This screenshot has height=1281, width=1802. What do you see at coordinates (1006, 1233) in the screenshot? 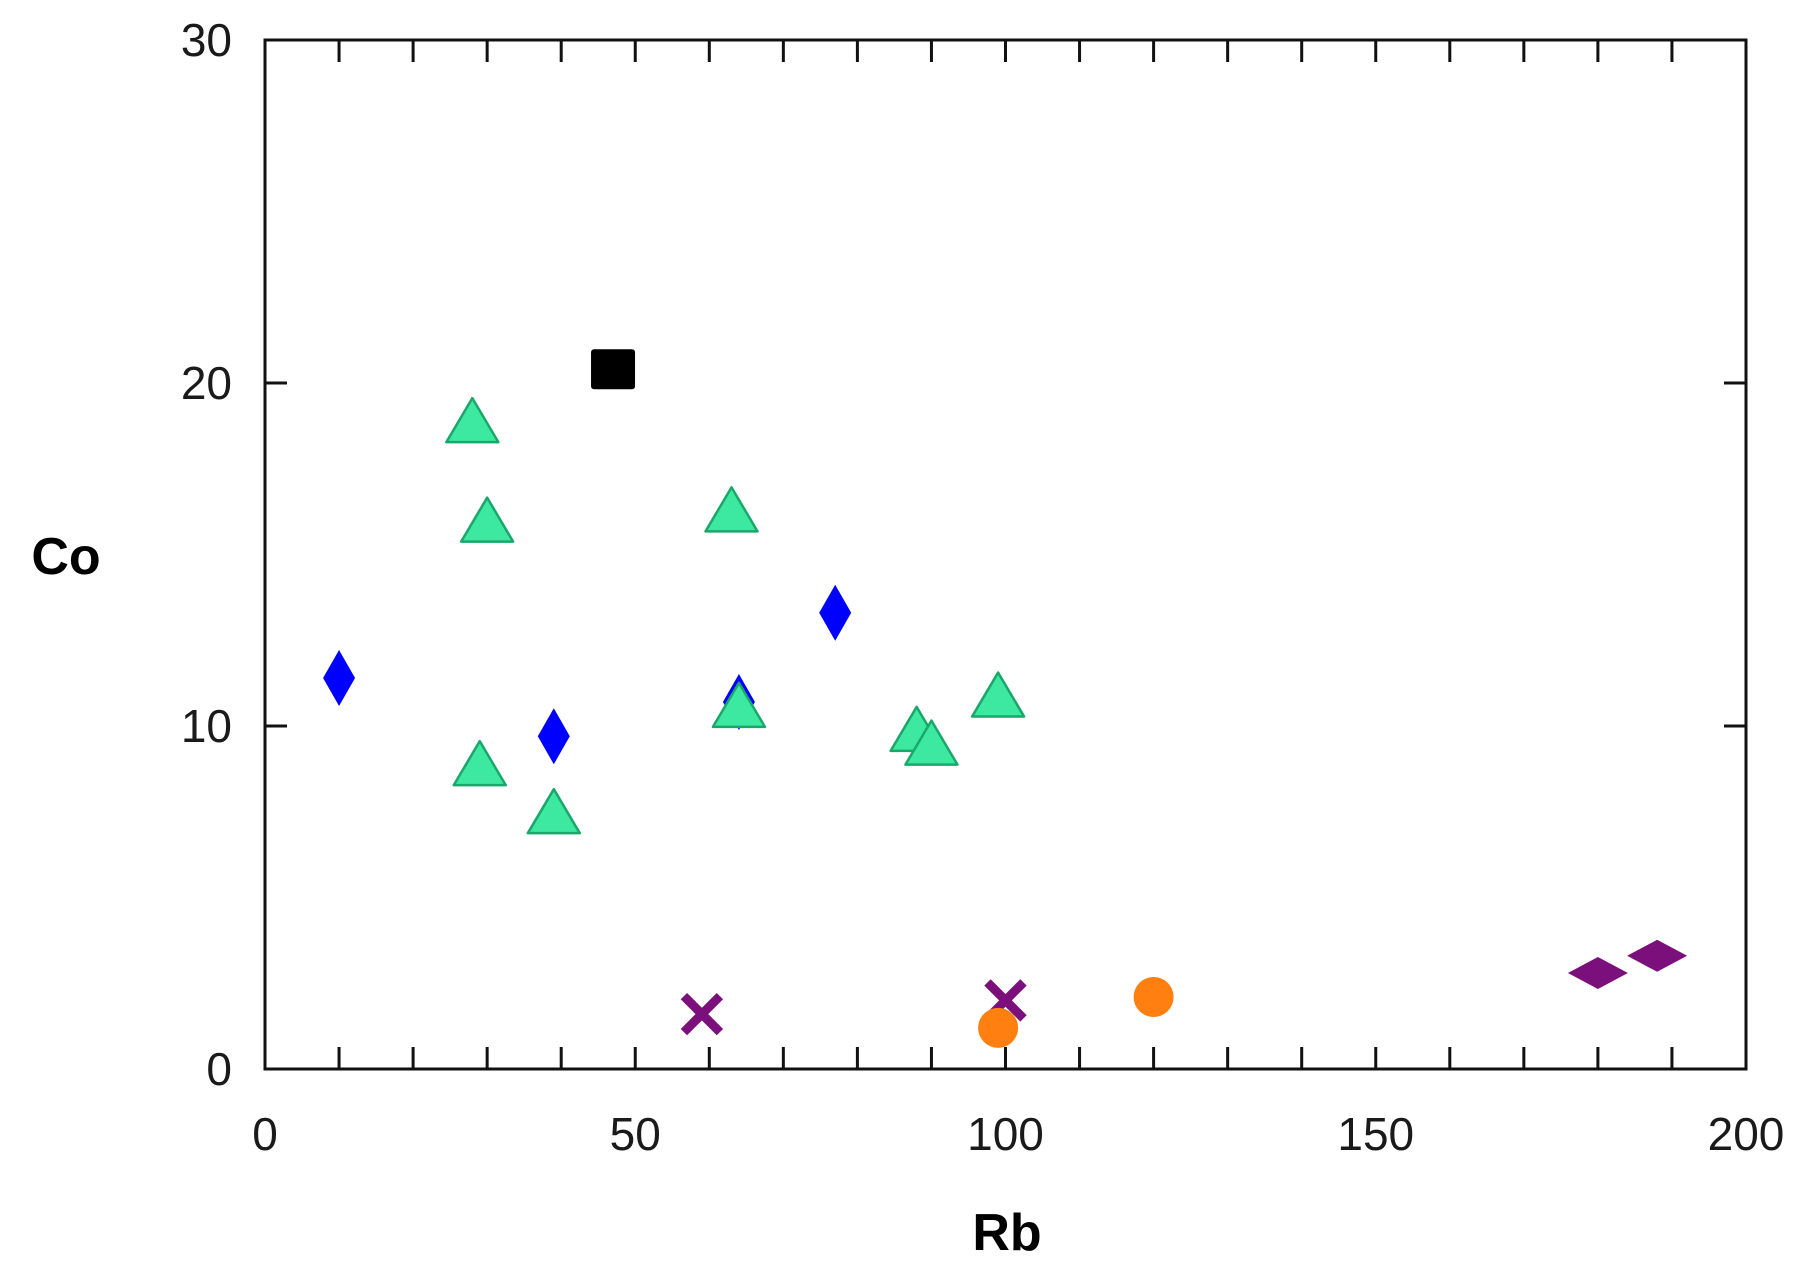
I see `x-axis-title: Rb` at bounding box center [1006, 1233].